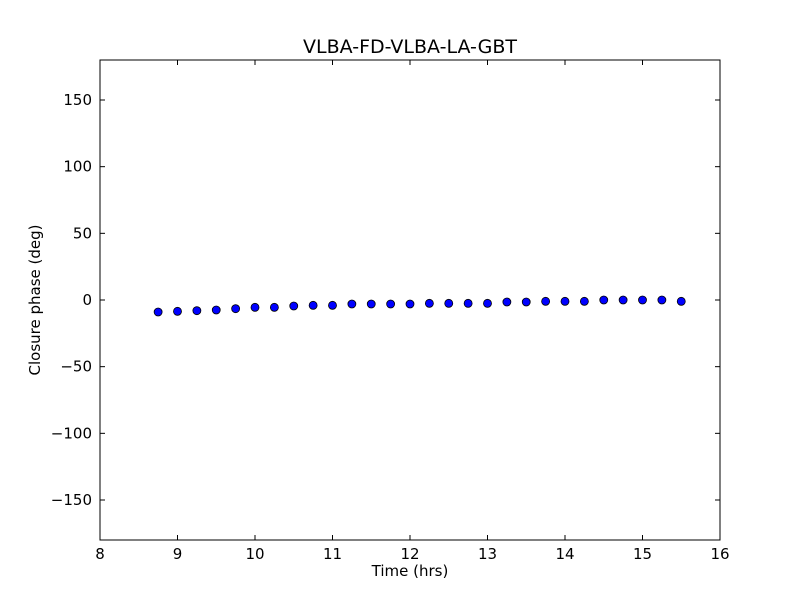 This screenshot has height=600, width=800. I want to click on y-tick-label: 0, so click(87, 300).